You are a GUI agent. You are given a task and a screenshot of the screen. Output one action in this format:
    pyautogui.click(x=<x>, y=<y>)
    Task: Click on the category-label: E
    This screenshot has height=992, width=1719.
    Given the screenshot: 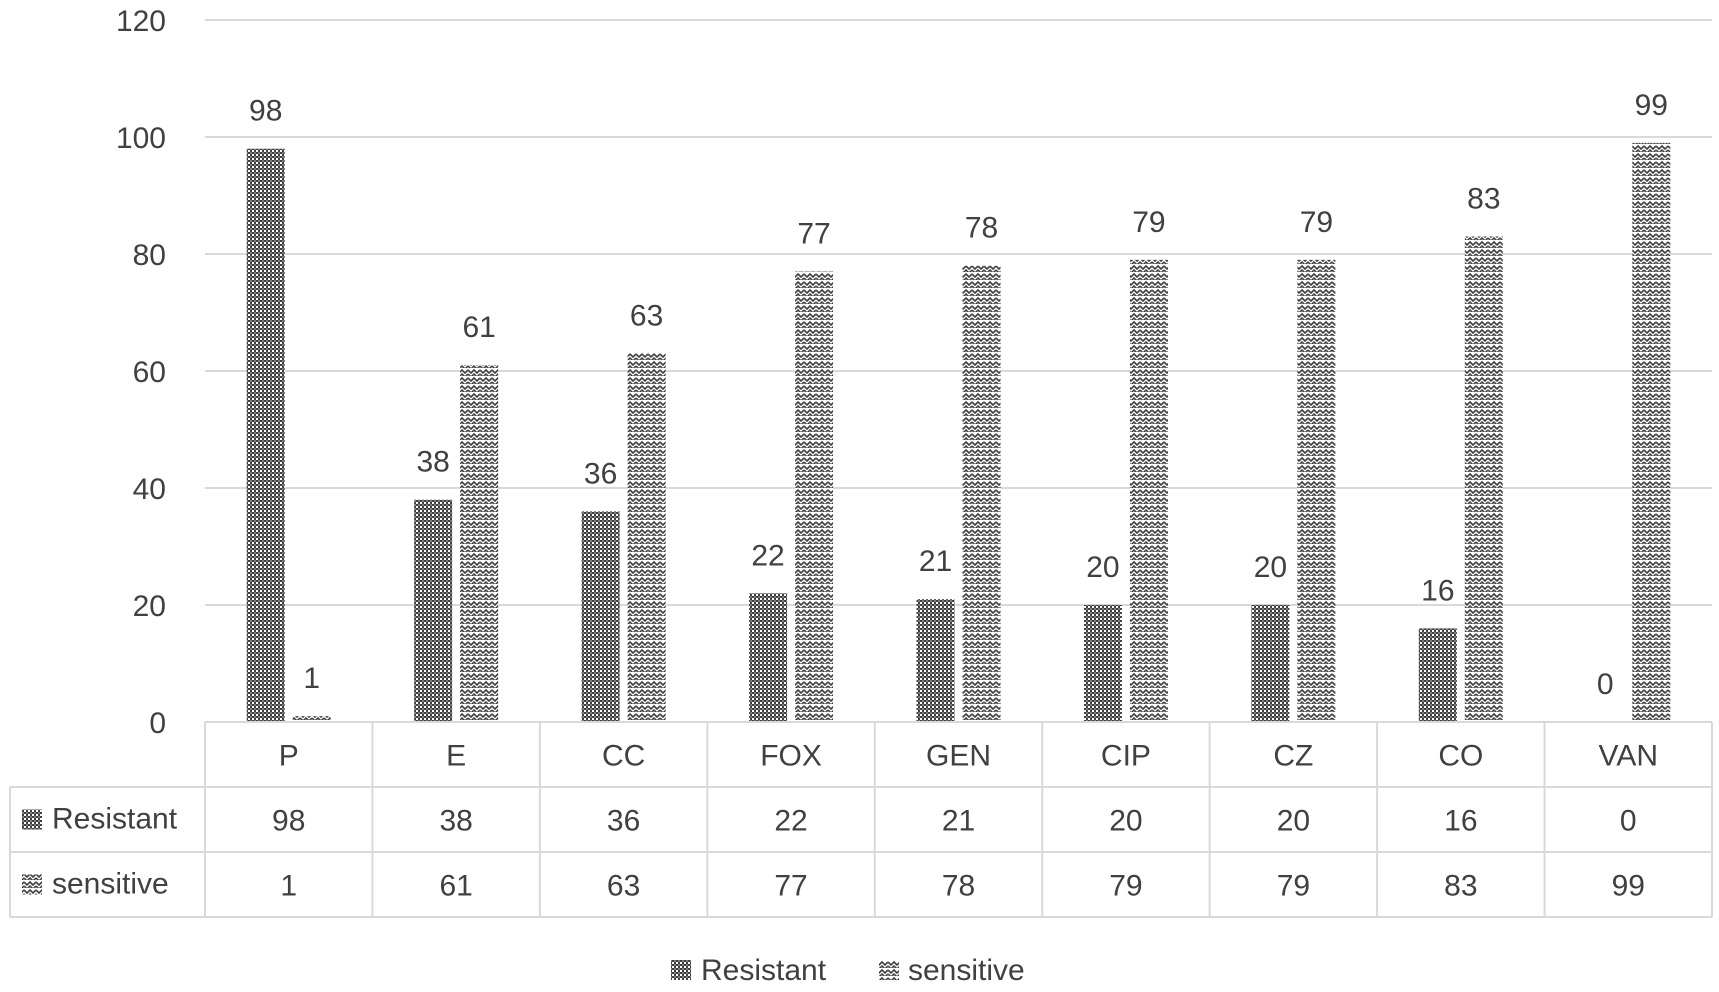 What is the action you would take?
    pyautogui.click(x=456, y=756)
    